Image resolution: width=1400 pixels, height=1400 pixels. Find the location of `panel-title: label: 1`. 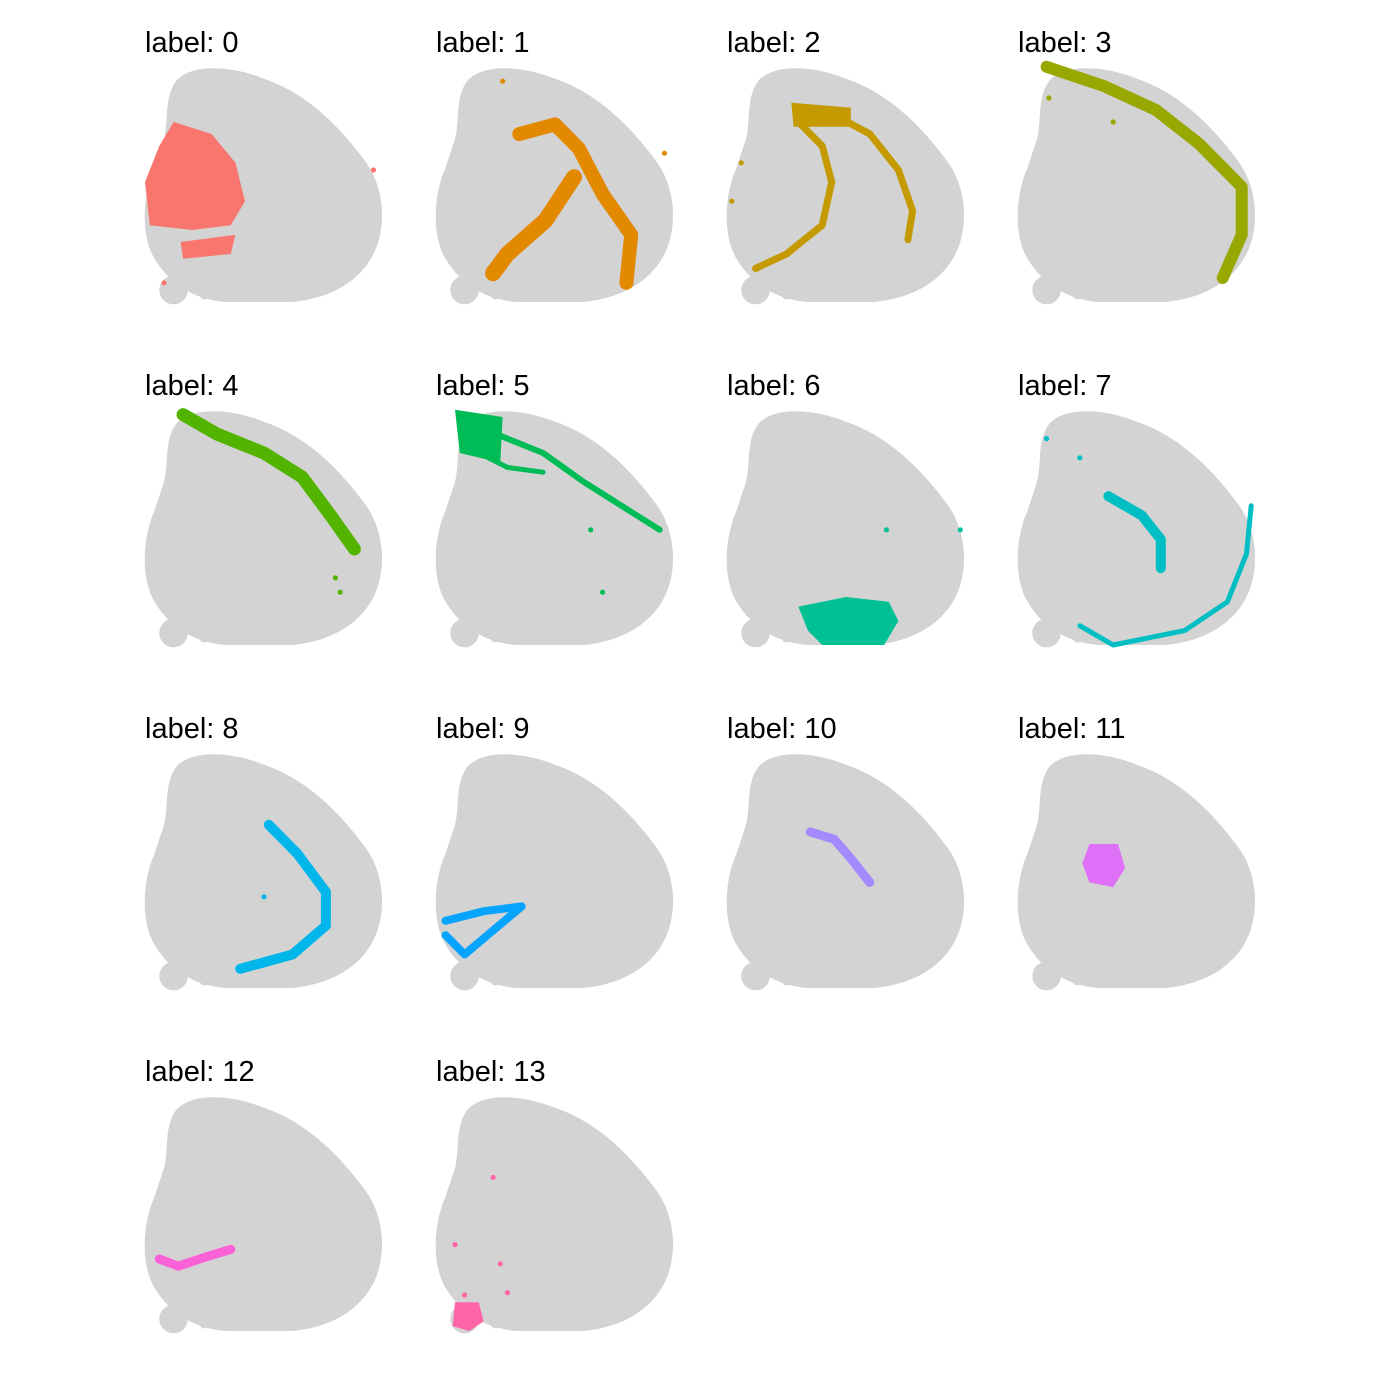

panel-title: label: 1 is located at coordinates (483, 43).